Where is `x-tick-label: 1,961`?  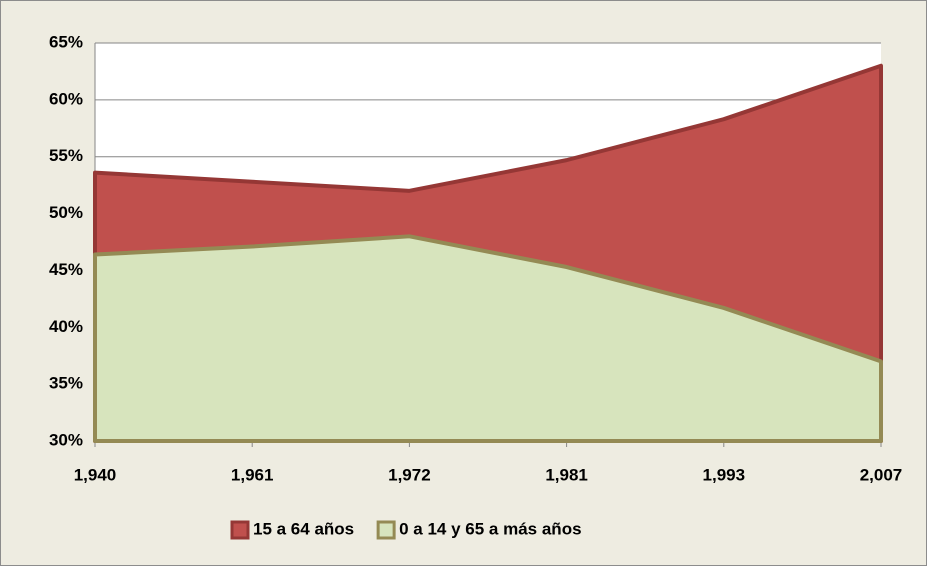 x-tick-label: 1,961 is located at coordinates (252, 474).